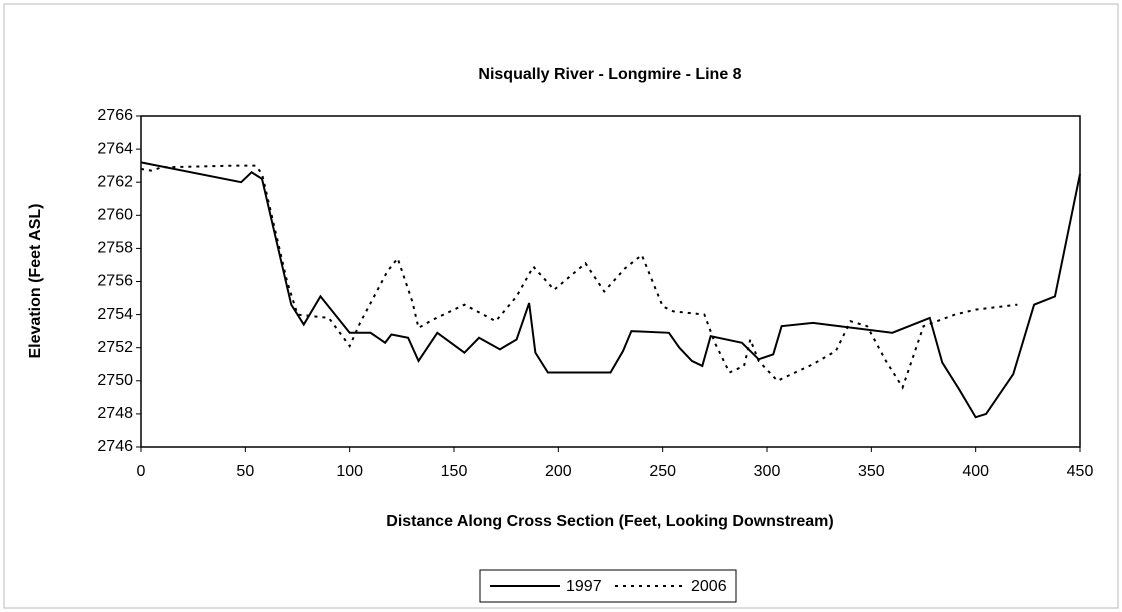 Image resolution: width=1122 pixels, height=612 pixels. What do you see at coordinates (115, 446) in the screenshot?
I see `y-tick-label: 2746` at bounding box center [115, 446].